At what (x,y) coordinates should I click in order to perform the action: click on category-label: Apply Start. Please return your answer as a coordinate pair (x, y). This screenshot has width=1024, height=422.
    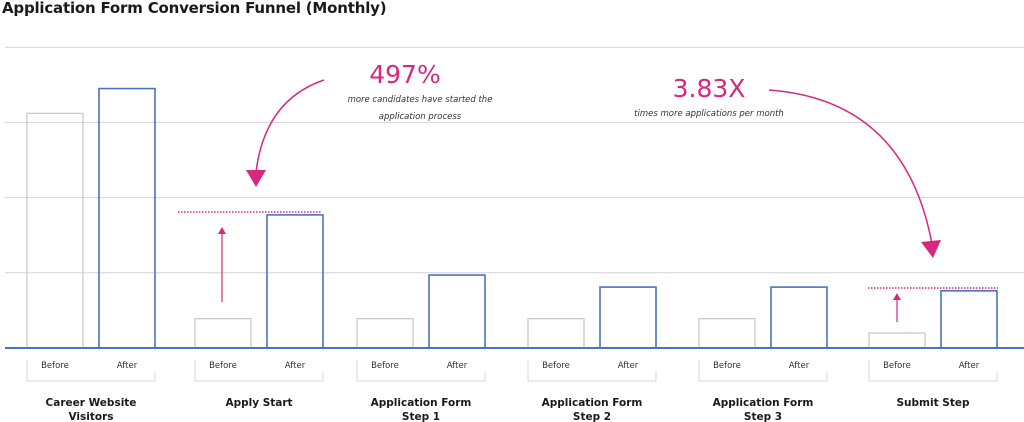
    Looking at the image, I should click on (258, 403).